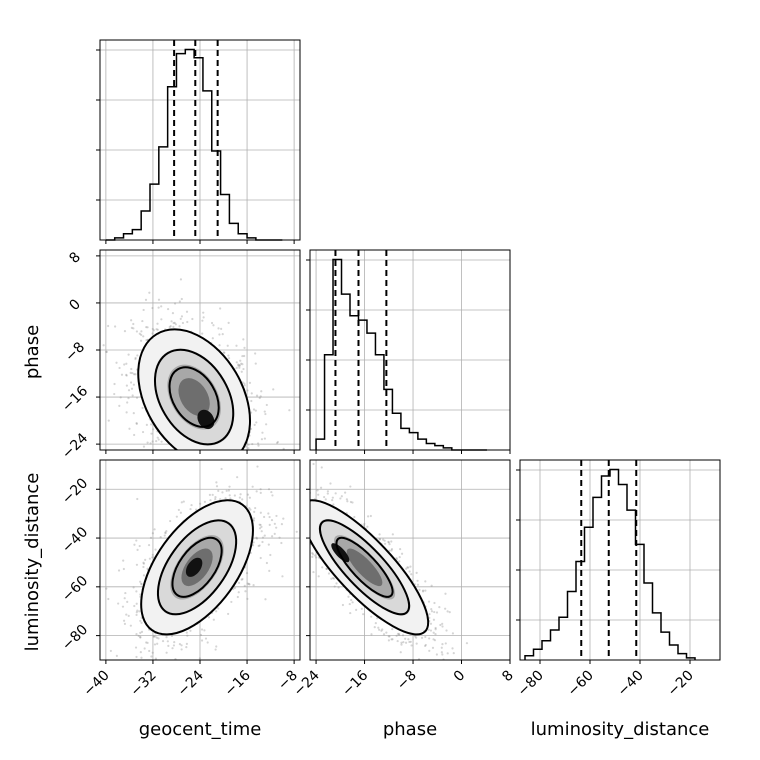 The image size is (760, 760). Describe the element at coordinates (200, 560) in the screenshot. I see `scatter_luminosity_distance_vs_geocent_time-frame` at that location.